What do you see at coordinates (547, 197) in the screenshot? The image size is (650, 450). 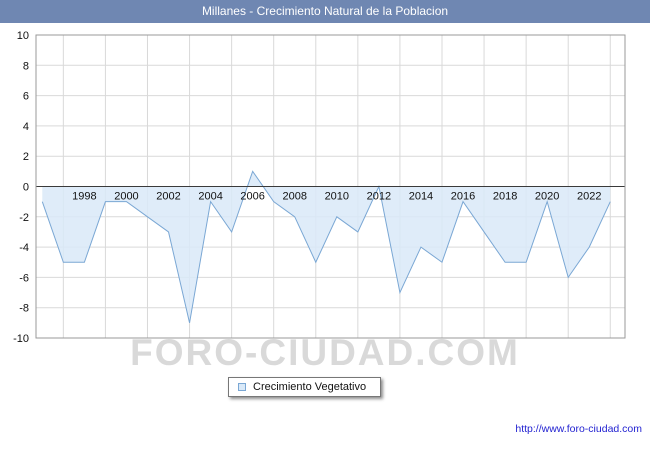 I see `svg-text: 2020` at bounding box center [547, 197].